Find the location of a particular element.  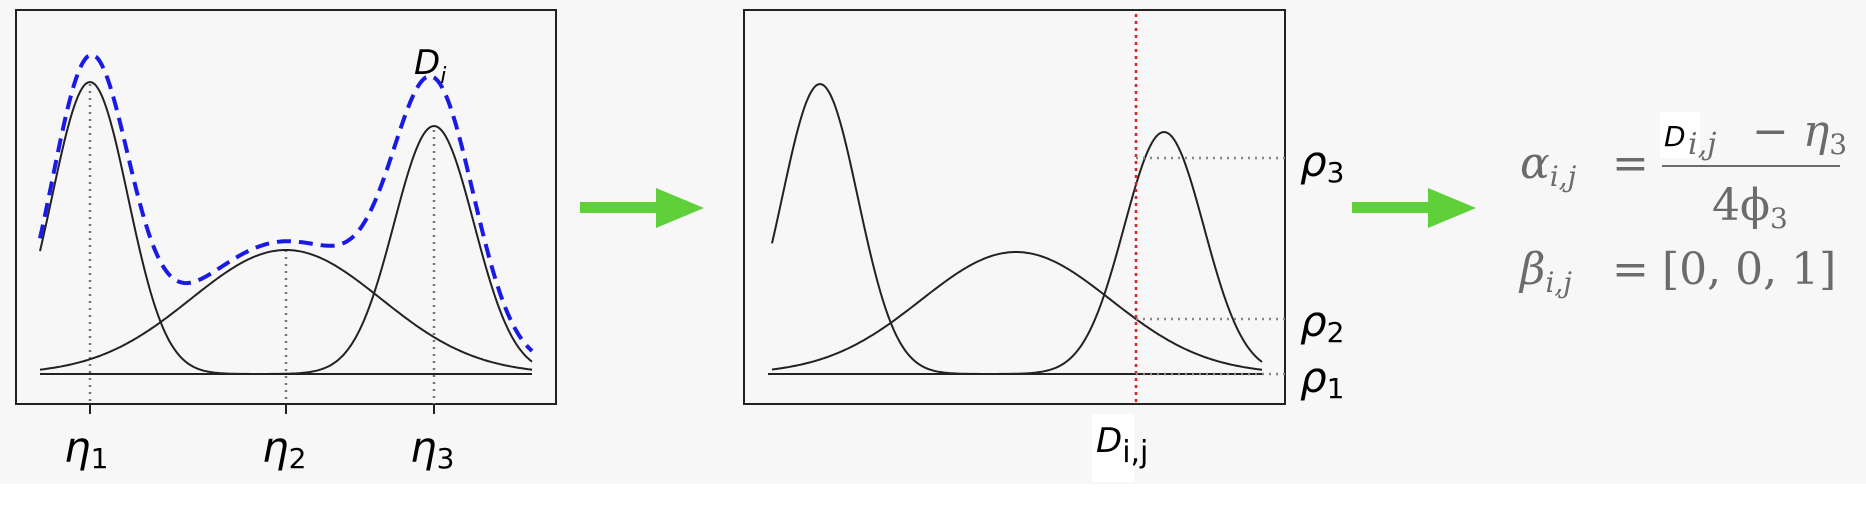

numerator-d: D is located at coordinates (1675, 136).